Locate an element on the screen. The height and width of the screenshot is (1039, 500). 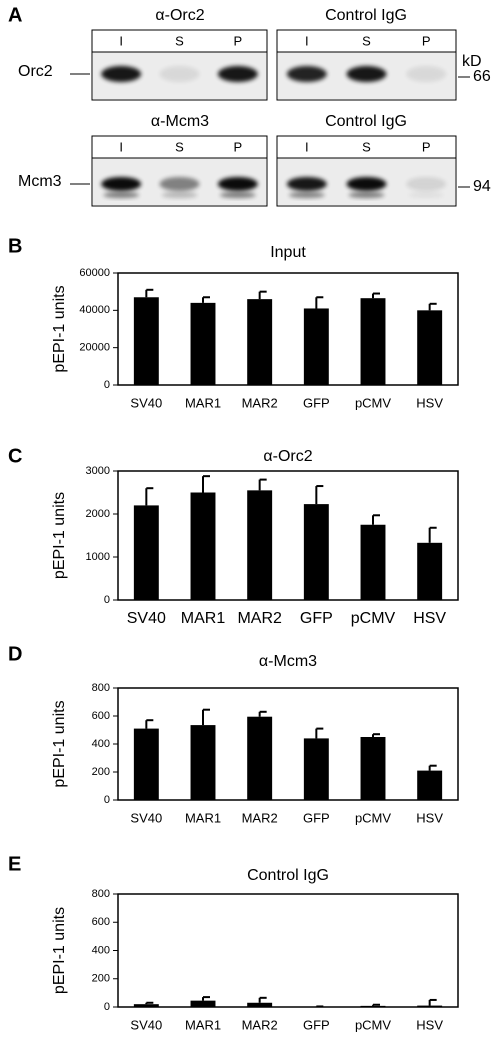
panel-letter: C is located at coordinates (15, 456).